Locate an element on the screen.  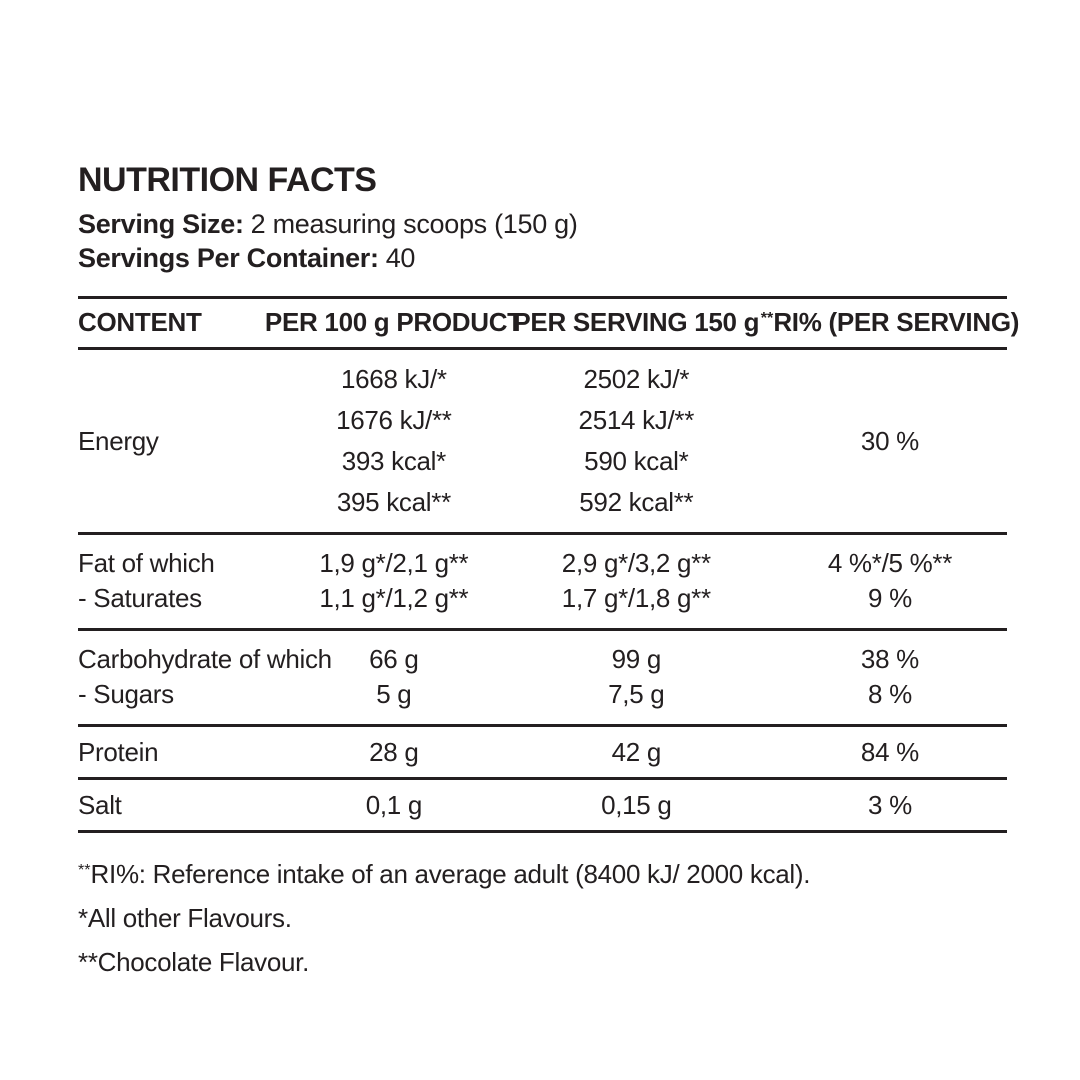
footnote-ri-marker: ** is located at coordinates (84, 870).